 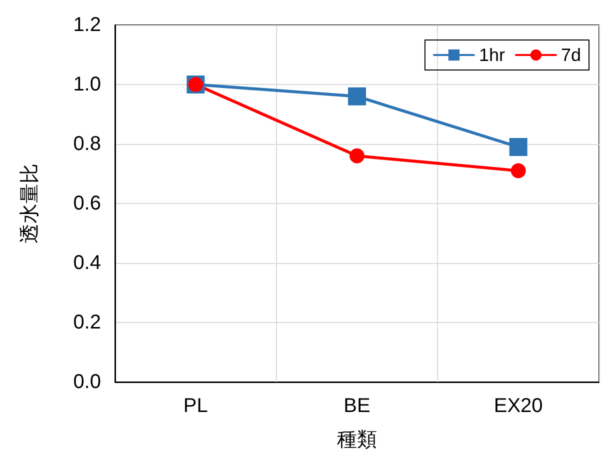 What do you see at coordinates (518, 406) in the screenshot?
I see `x-tick-label: EX20` at bounding box center [518, 406].